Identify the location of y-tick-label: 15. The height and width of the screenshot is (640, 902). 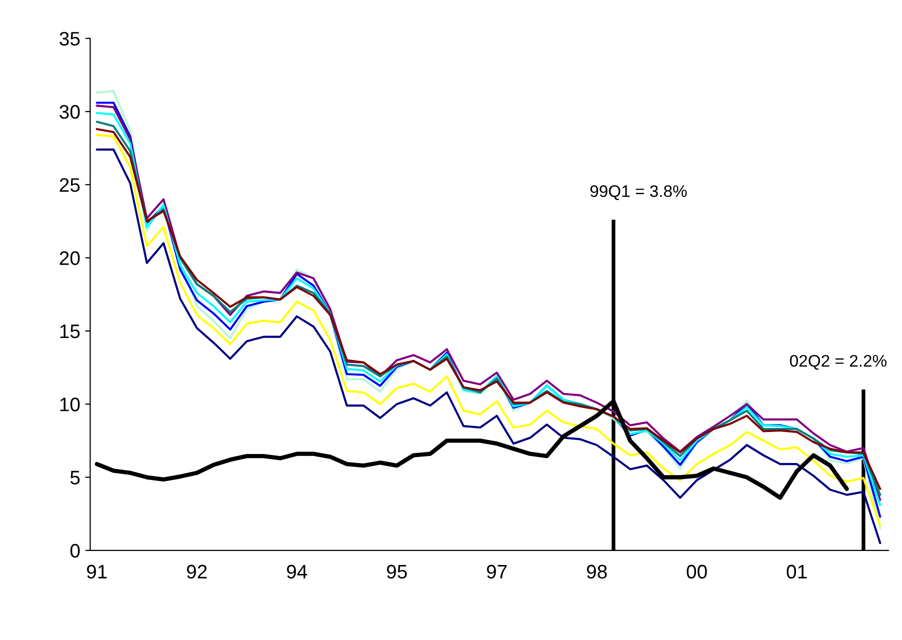
(70, 331).